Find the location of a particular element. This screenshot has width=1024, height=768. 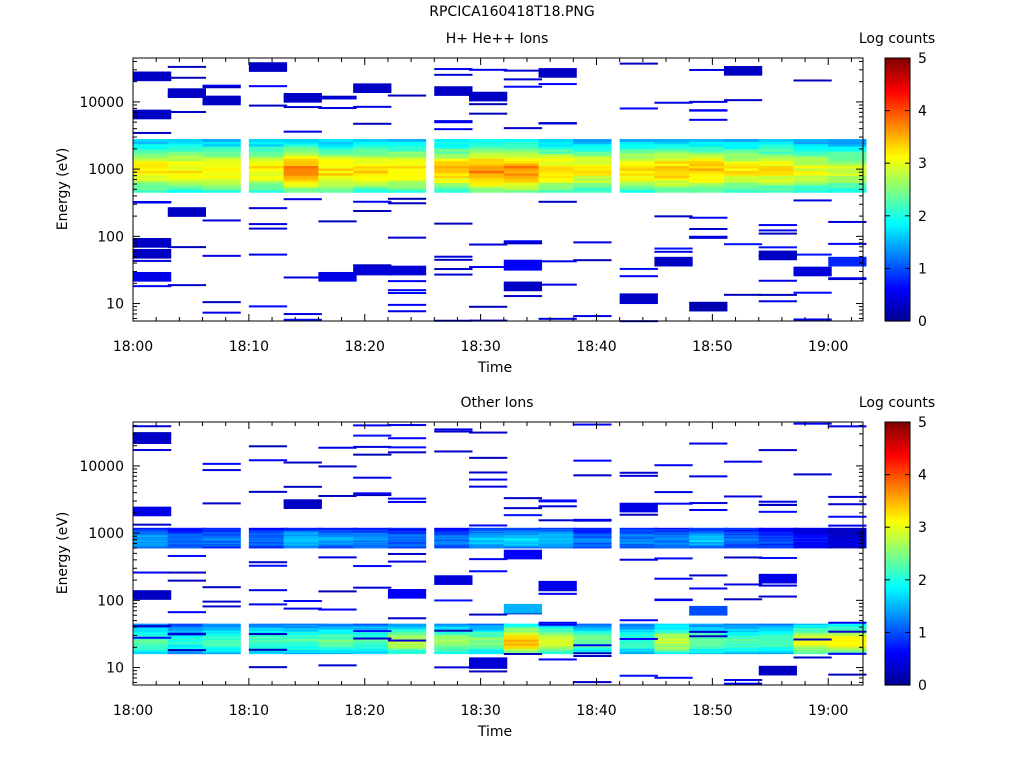

colorbar-tick-label: 1 is located at coordinates (922, 269).